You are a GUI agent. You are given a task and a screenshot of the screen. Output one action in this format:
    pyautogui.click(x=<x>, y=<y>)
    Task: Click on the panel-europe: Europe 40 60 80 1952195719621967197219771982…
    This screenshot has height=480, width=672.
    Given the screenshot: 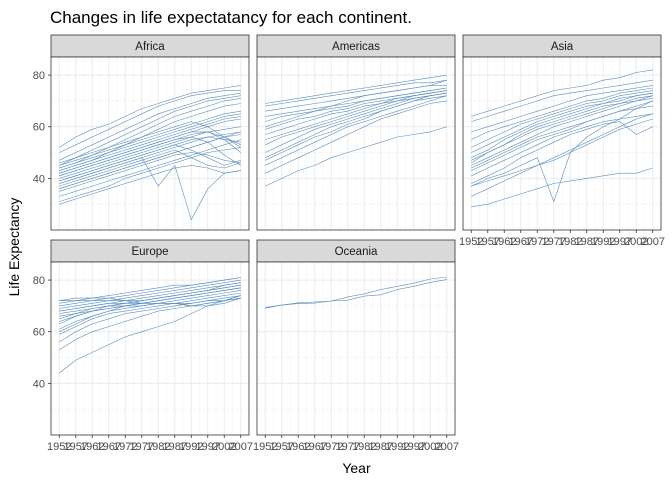 What is the action you would take?
    pyautogui.click(x=143, y=346)
    